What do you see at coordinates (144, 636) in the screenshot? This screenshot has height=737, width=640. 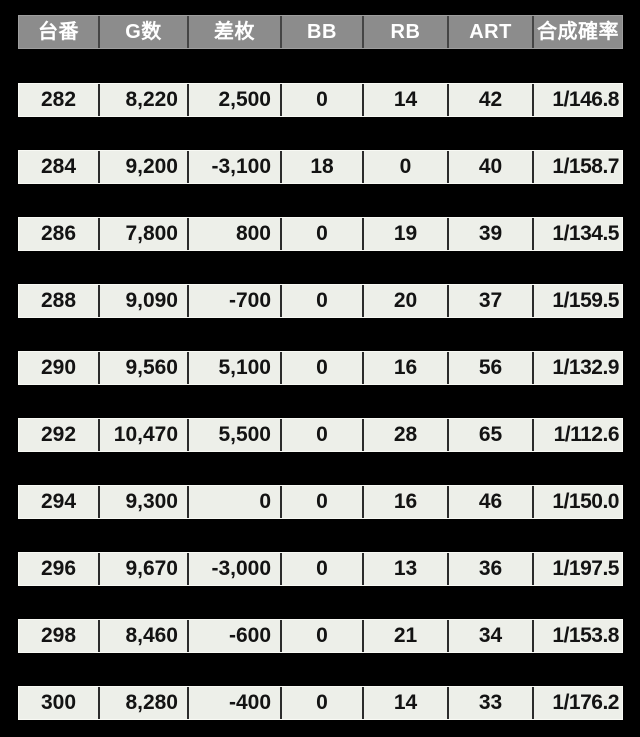 I see `cell-games: 8,460` at bounding box center [144, 636].